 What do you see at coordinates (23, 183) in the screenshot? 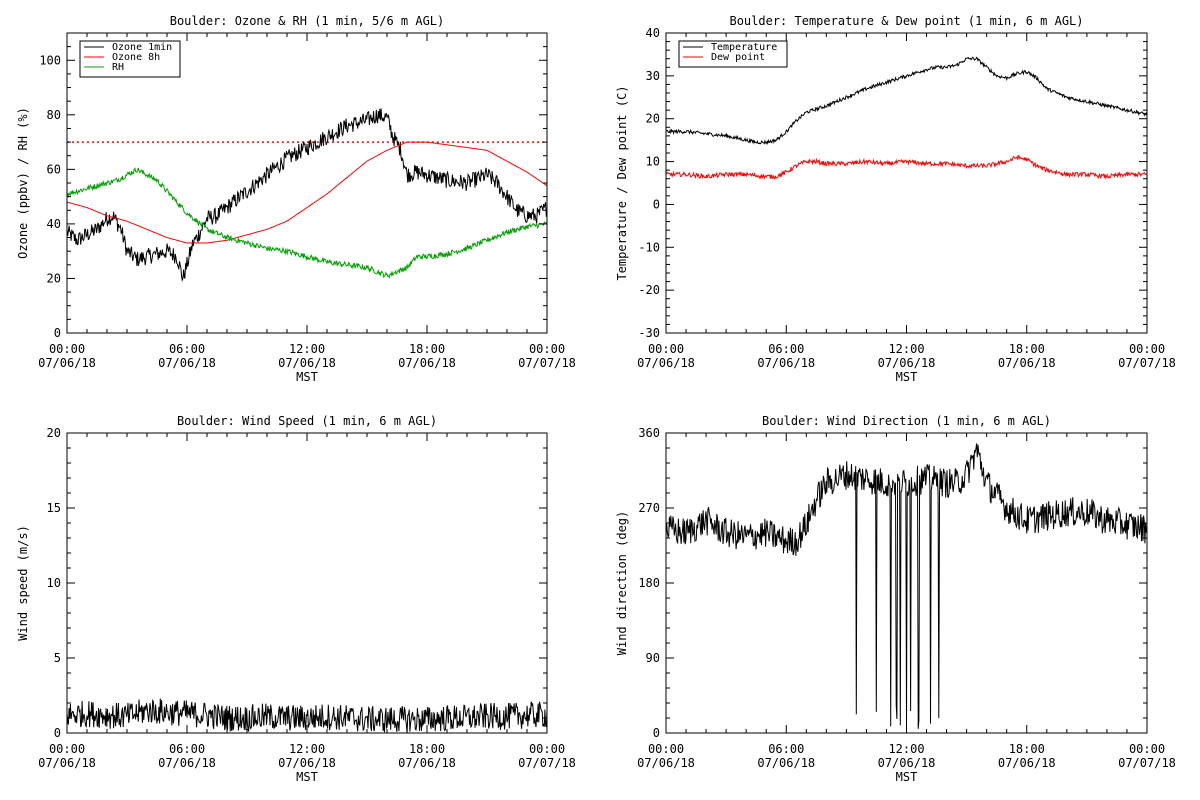
I see `y-axis-label: Ozone (ppbv) / RH (%)` at bounding box center [23, 183].